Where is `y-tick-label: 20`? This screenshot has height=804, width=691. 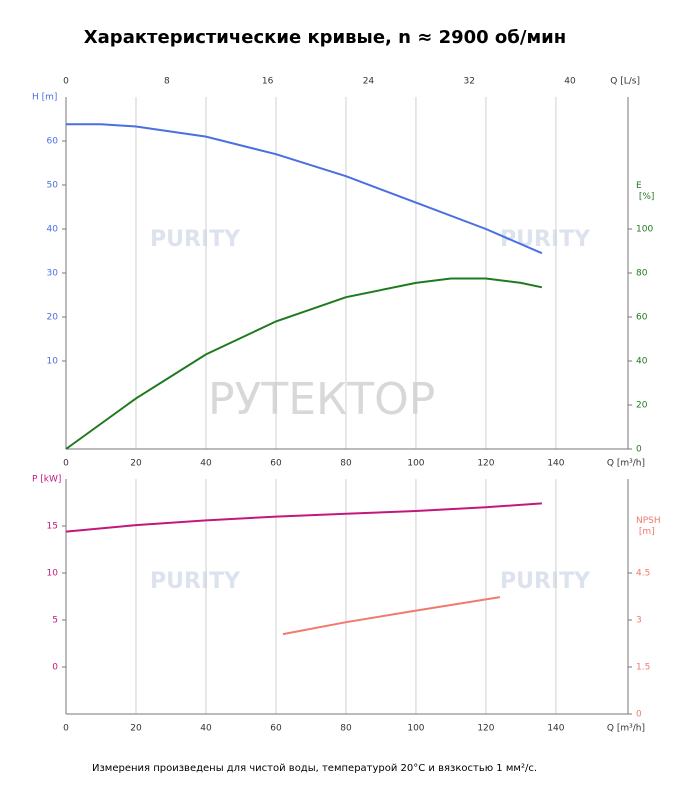 y-tick-label: 20 is located at coordinates (53, 318).